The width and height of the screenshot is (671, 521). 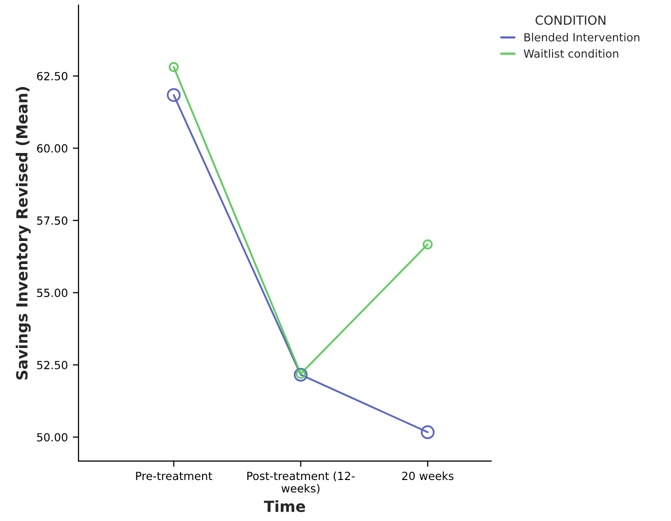 What do you see at coordinates (285, 506) in the screenshot?
I see `x-axis-title: Time` at bounding box center [285, 506].